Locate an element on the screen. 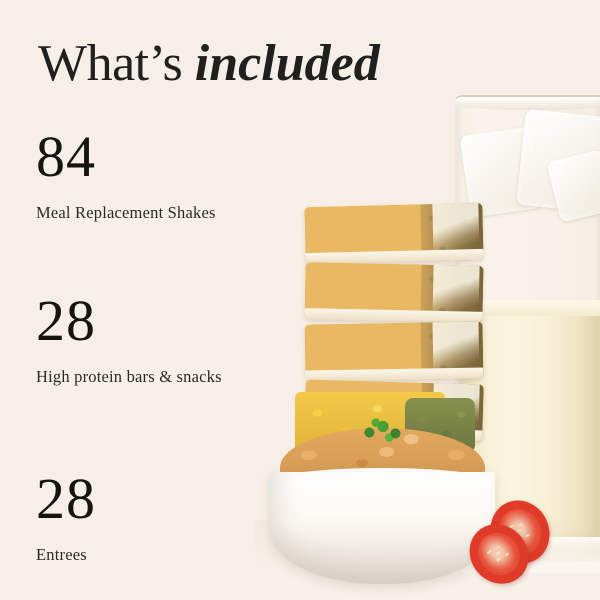 This screenshot has width=600, height=600. page-title: What’s included is located at coordinates (209, 64).